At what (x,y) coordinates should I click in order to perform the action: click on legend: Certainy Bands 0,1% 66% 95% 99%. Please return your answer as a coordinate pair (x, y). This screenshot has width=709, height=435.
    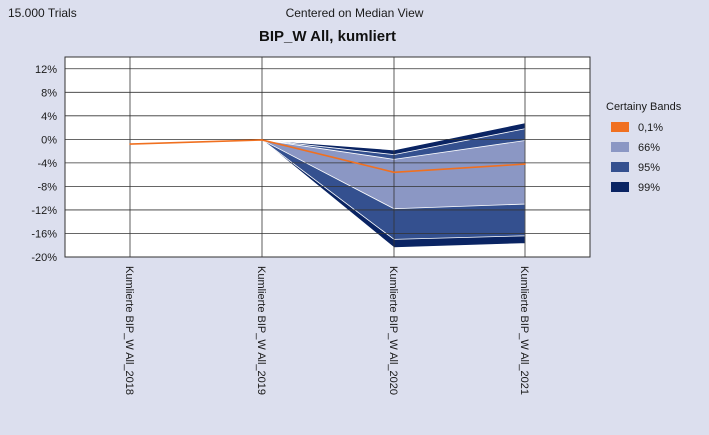
    Looking at the image, I should click on (644, 147).